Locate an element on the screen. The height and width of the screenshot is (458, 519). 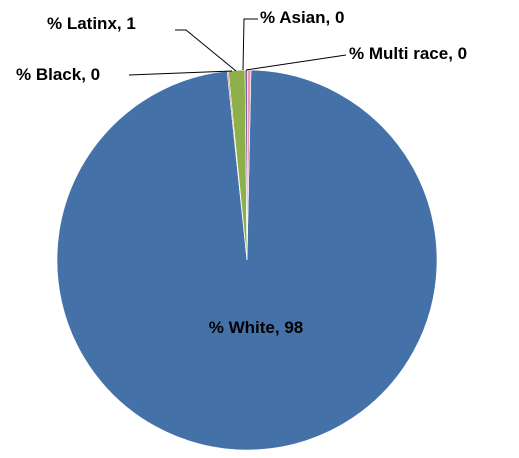
data-label-multi-race: % Multi race, 0 is located at coordinates (408, 53).